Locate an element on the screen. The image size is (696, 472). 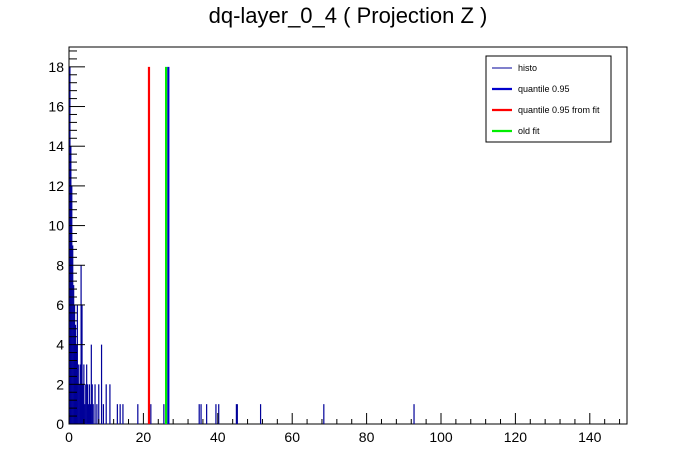
x-tick-label: 0 is located at coordinates (69, 437).